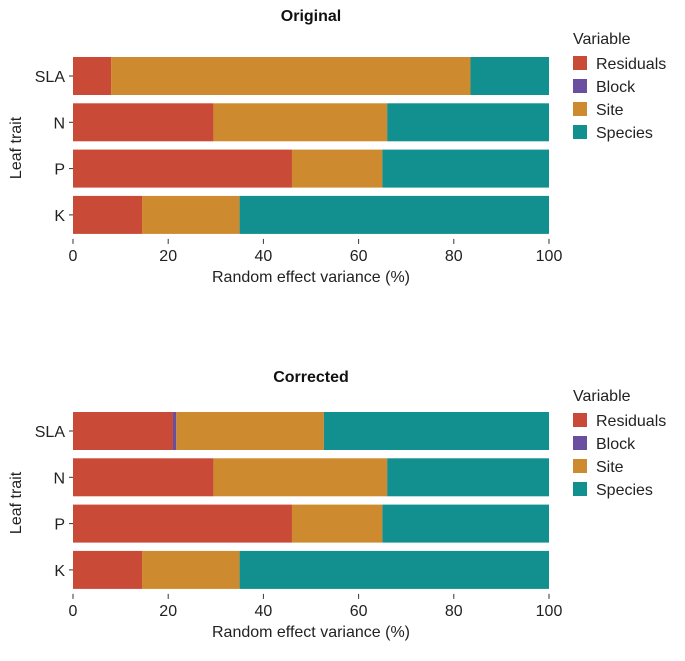  I want to click on chart-title: Original, so click(311, 16).